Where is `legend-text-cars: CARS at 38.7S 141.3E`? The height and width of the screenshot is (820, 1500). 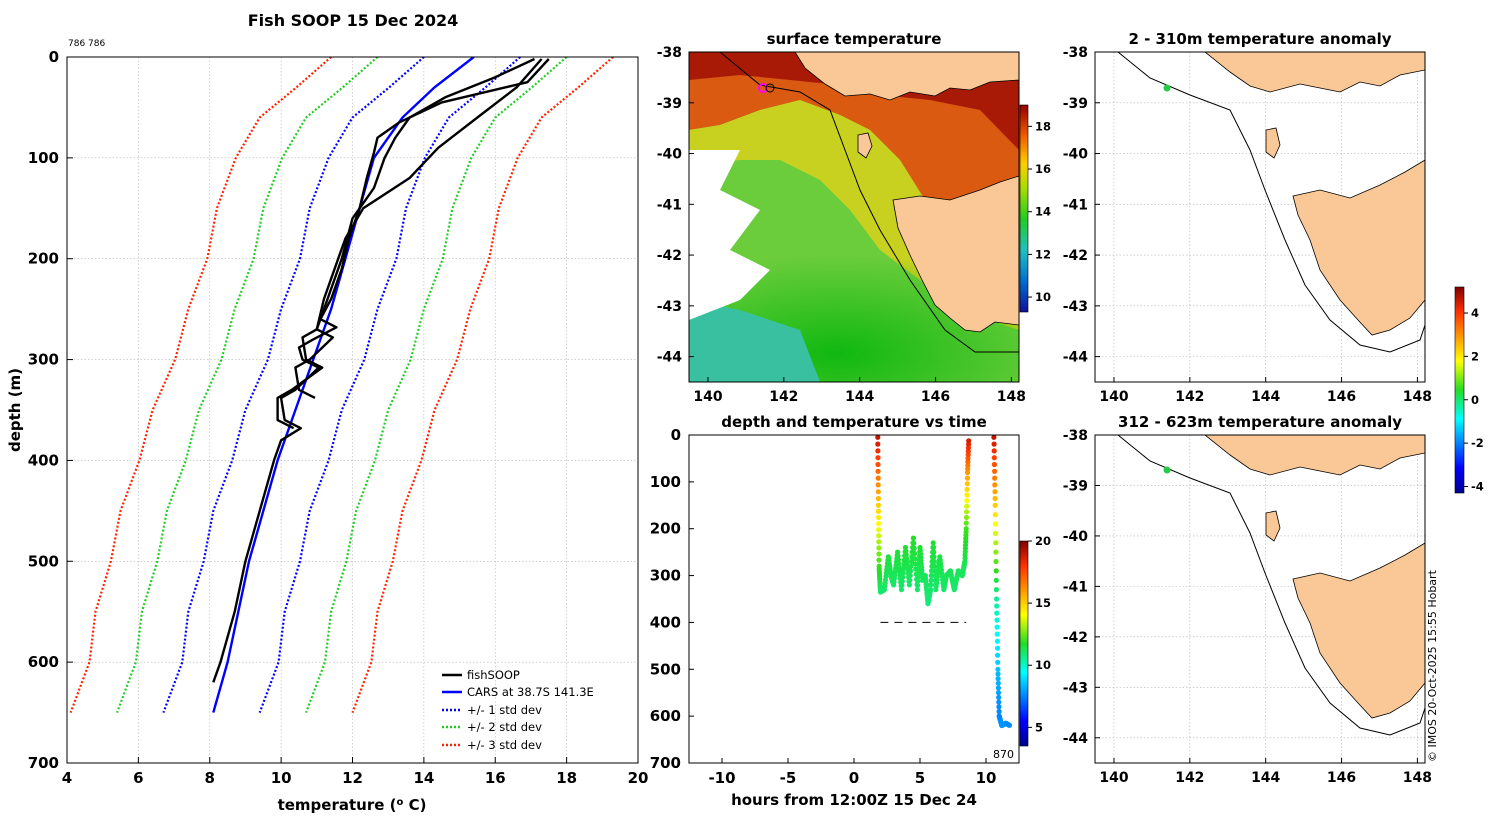 legend-text-cars: CARS at 38.7S 141.3E is located at coordinates (530, 692).